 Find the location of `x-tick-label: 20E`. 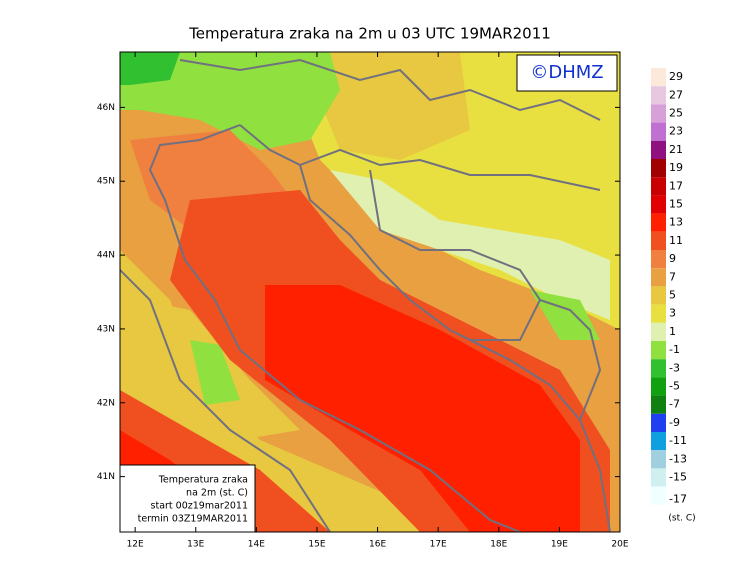

x-tick-label: 20E is located at coordinates (619, 545).